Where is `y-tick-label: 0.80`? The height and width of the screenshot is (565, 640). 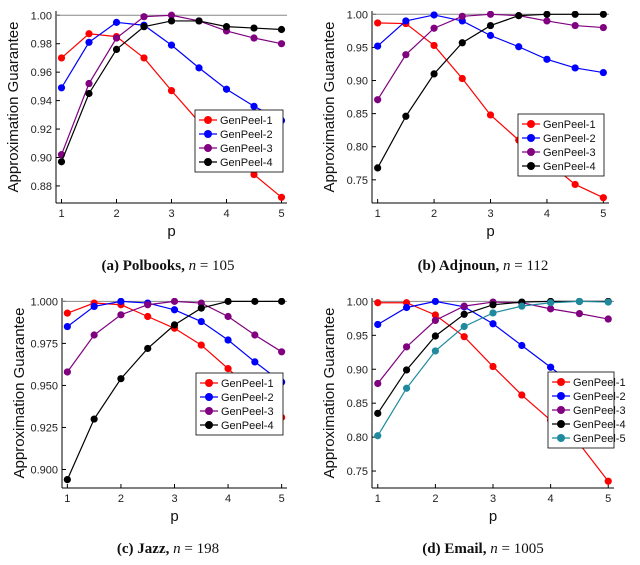
y-tick-label: 0.80 is located at coordinates (357, 148).